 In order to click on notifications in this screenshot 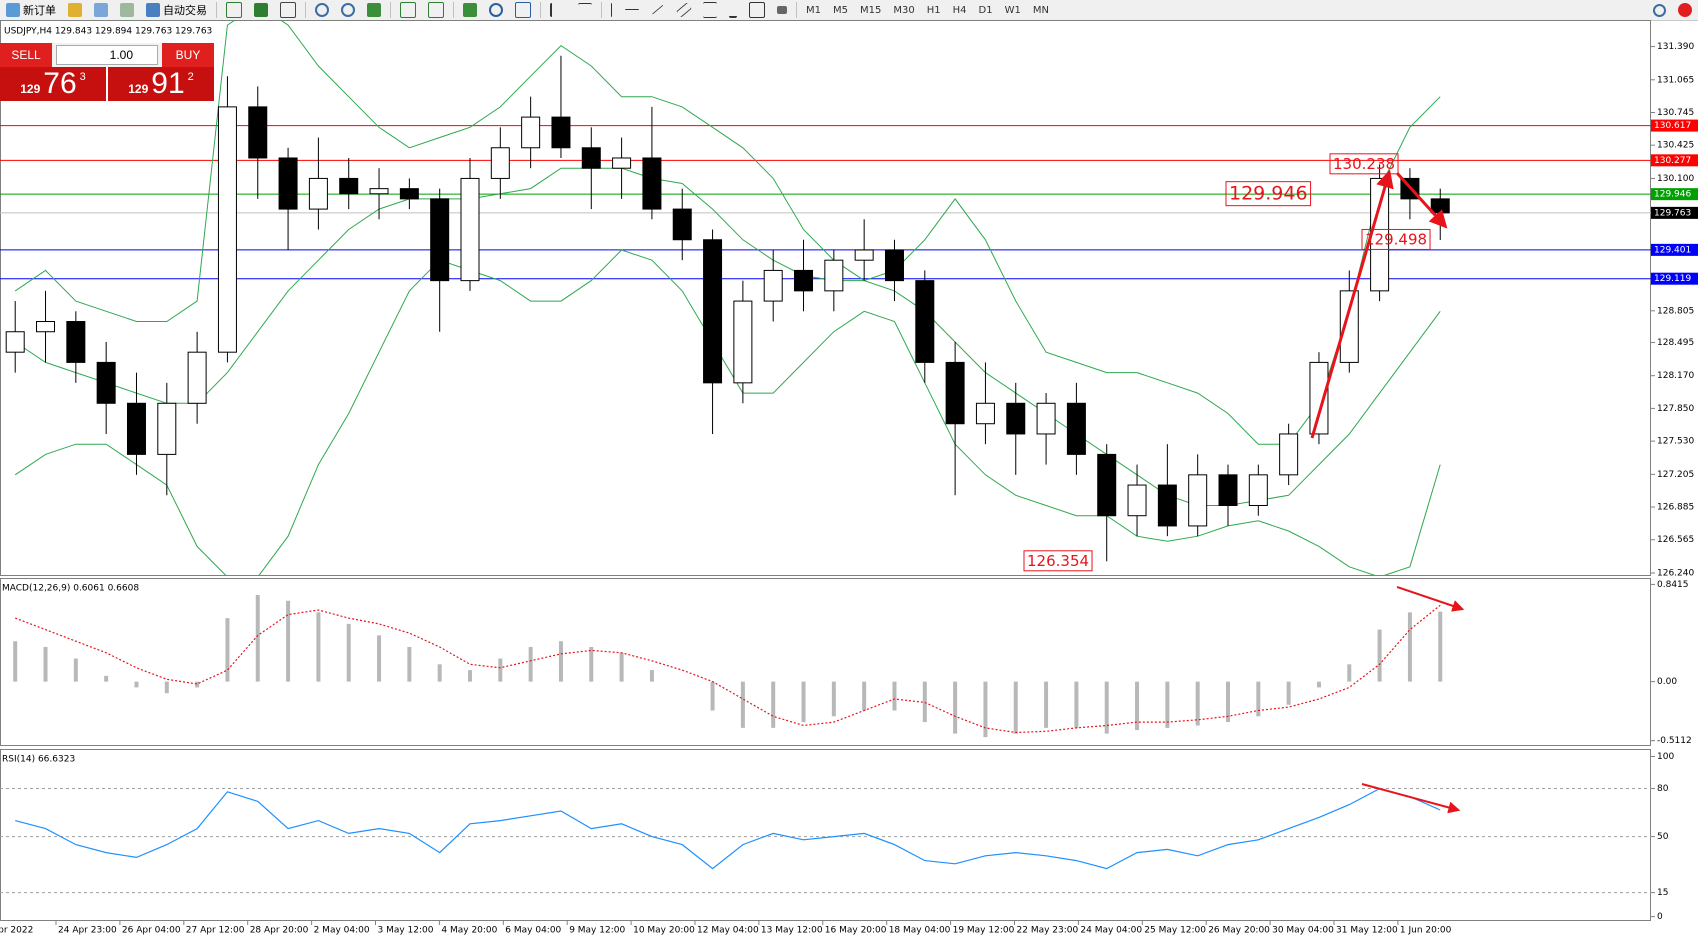, I will do `click(1685, 10)`.